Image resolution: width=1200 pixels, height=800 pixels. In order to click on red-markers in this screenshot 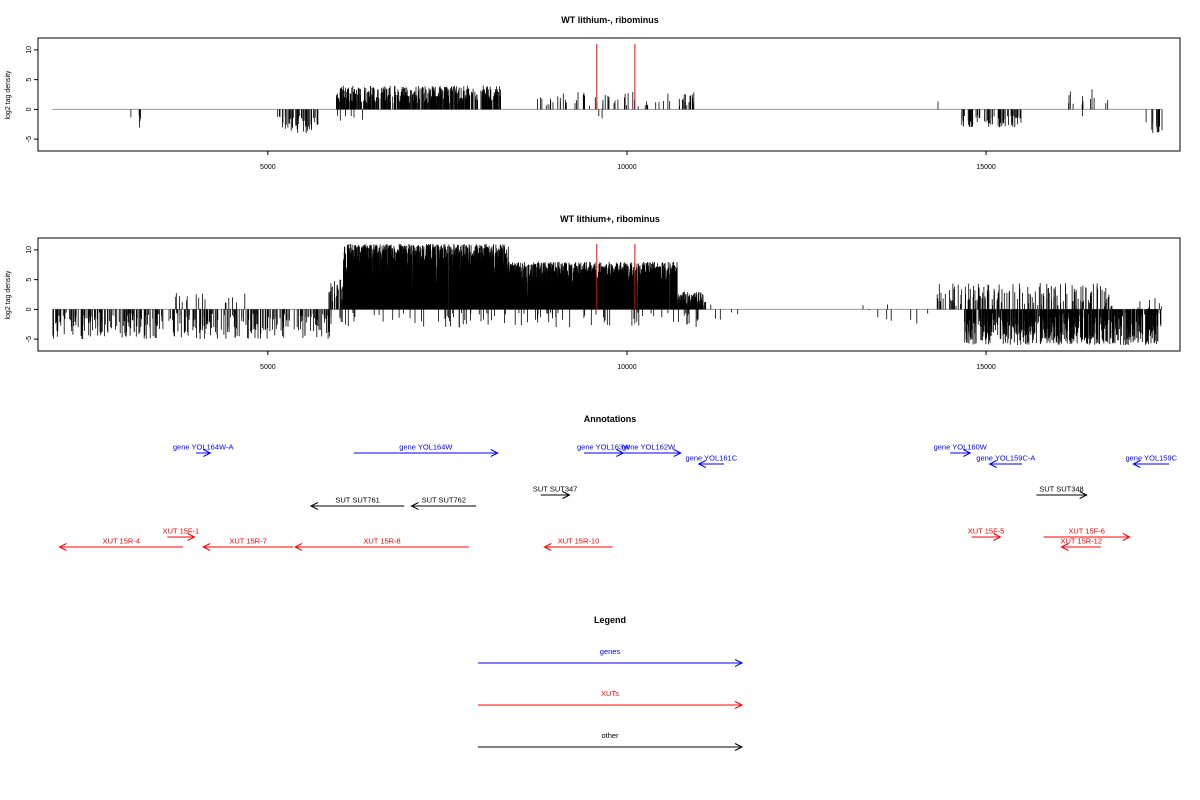, I will do `click(616, 76)`.